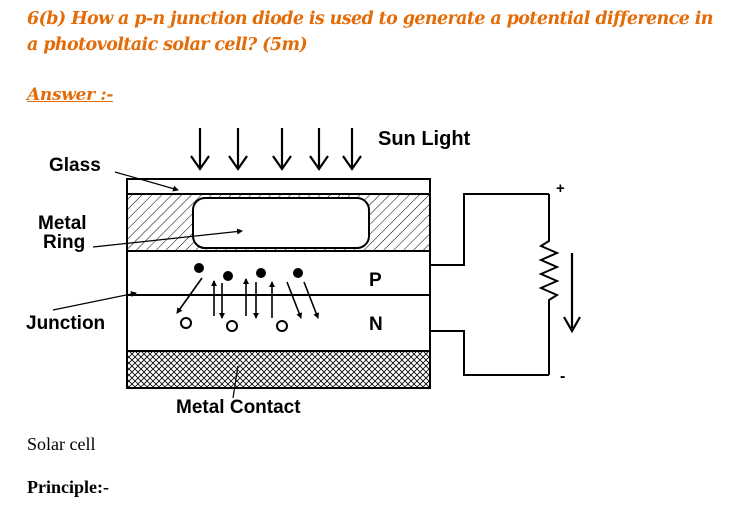  I want to click on n-label: N, so click(376, 324).